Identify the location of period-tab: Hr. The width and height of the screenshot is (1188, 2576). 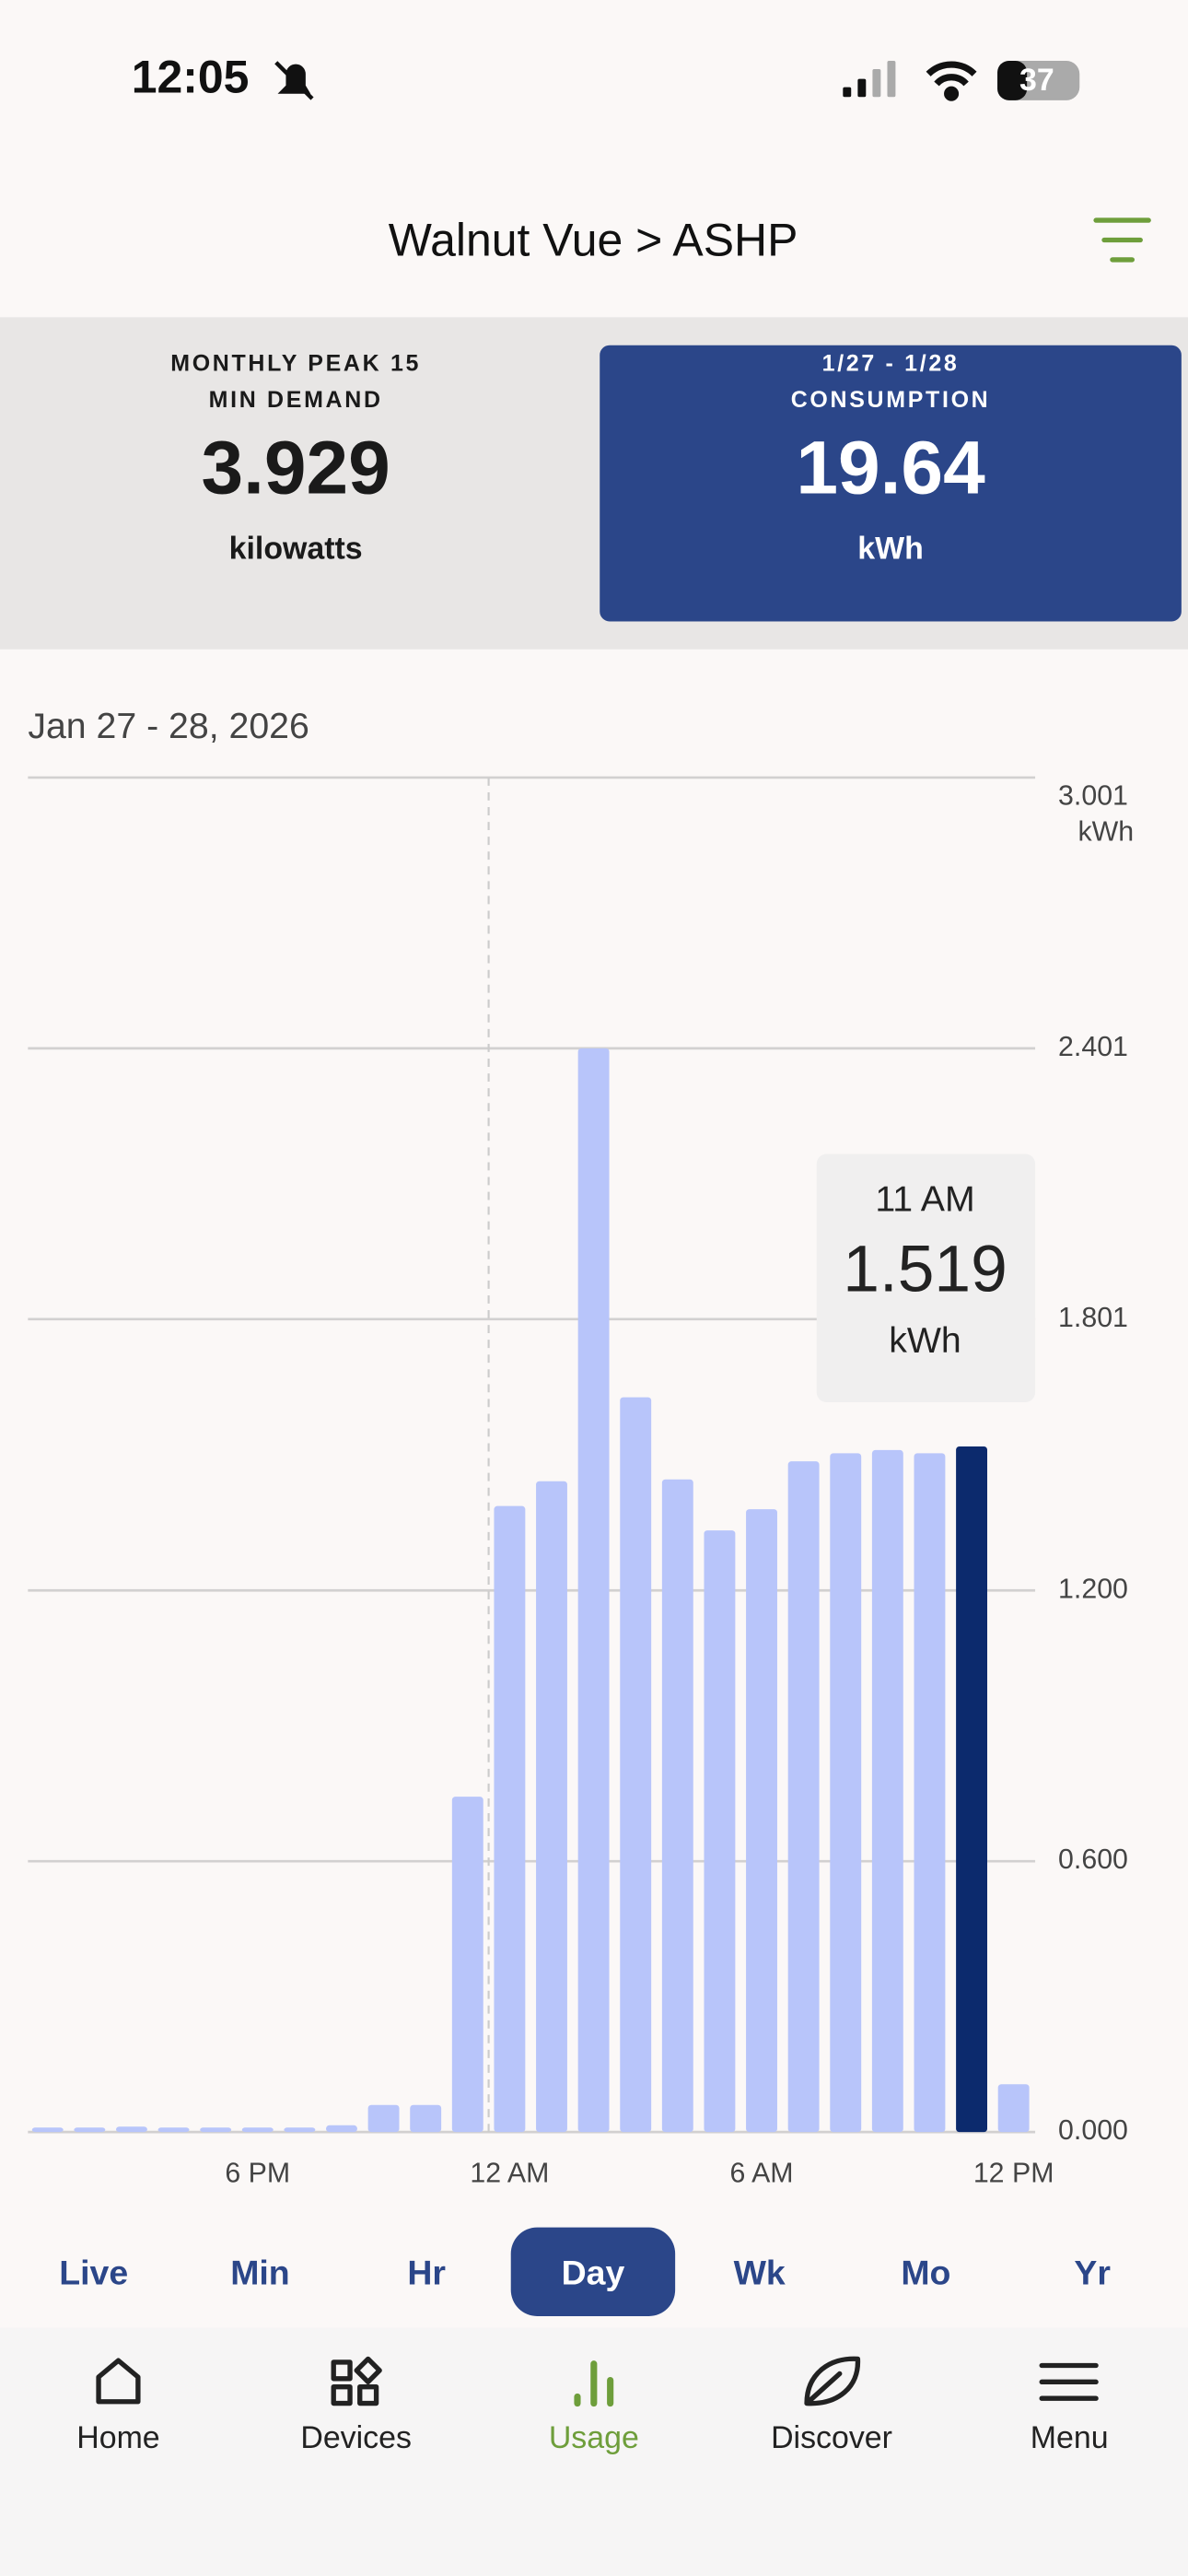
(427, 2272).